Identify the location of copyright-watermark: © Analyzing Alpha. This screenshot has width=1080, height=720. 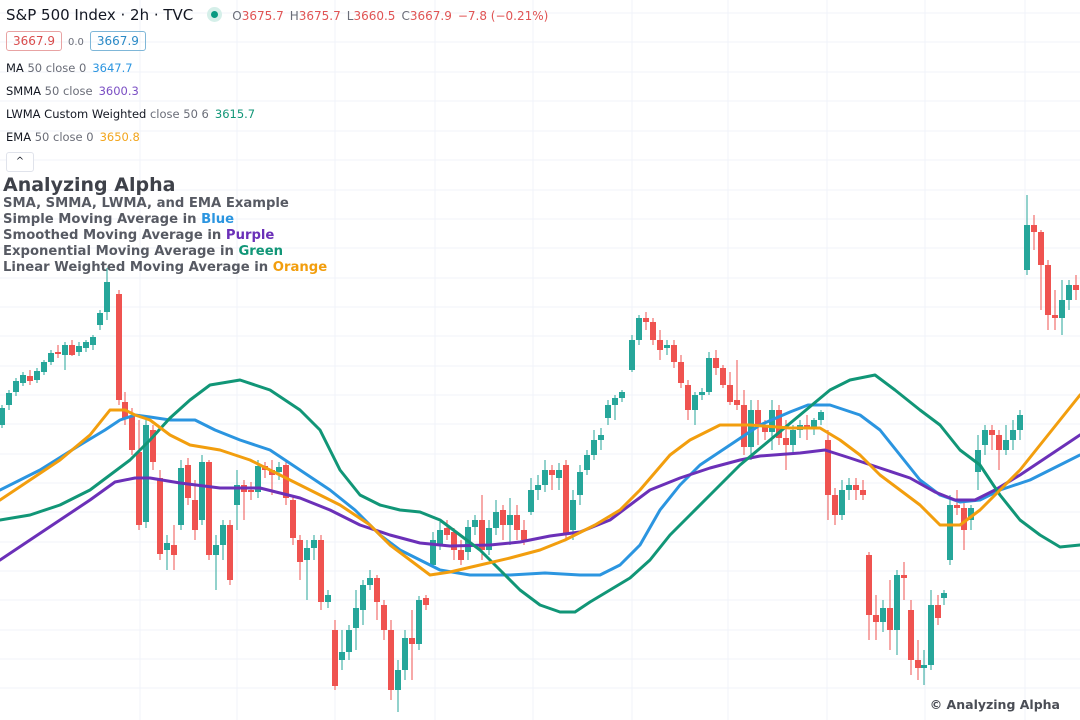
(994, 704).